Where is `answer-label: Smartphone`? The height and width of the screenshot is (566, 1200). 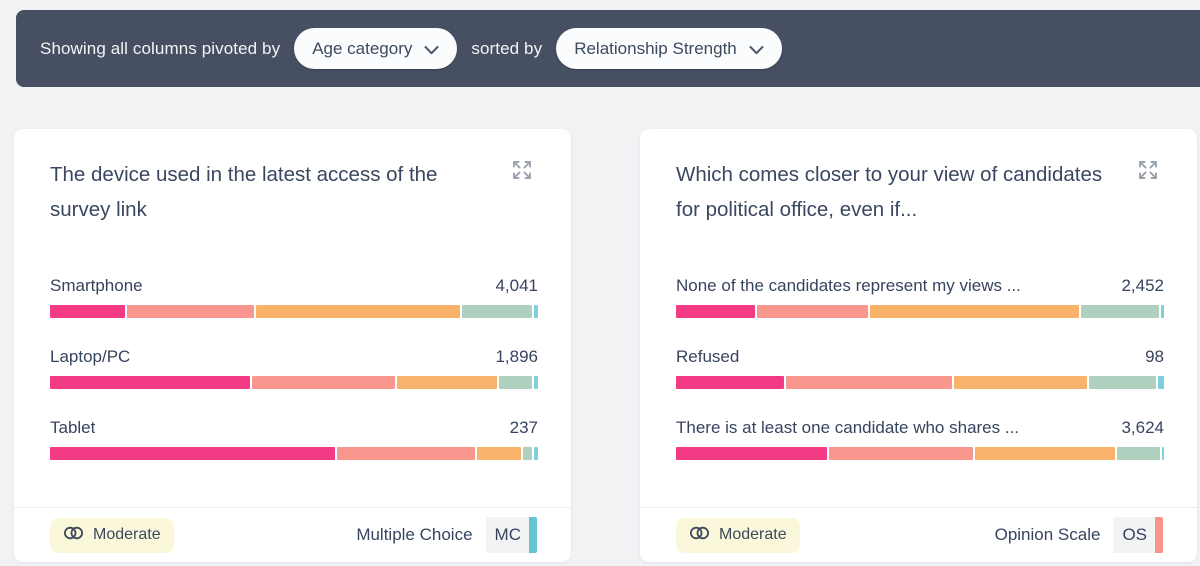
answer-label: Smartphone is located at coordinates (96, 285).